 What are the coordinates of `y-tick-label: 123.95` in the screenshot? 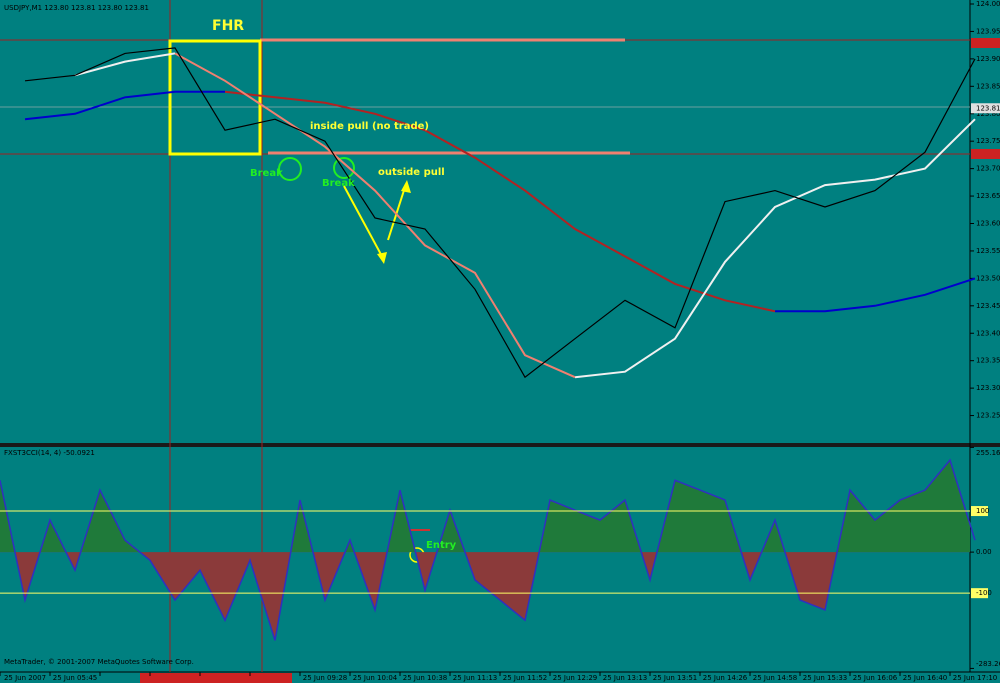 It's located at (988, 31).